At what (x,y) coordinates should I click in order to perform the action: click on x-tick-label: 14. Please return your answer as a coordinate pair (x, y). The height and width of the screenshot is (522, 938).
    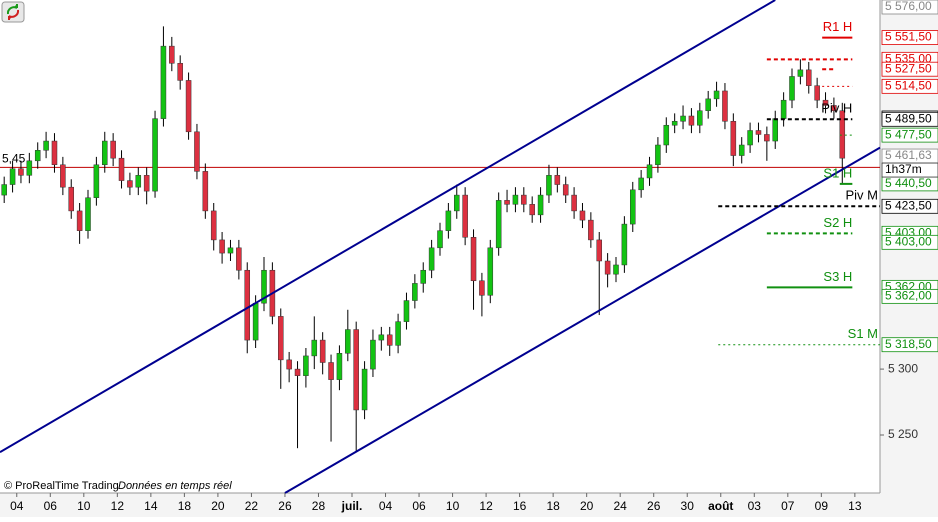
    Looking at the image, I should click on (151, 506).